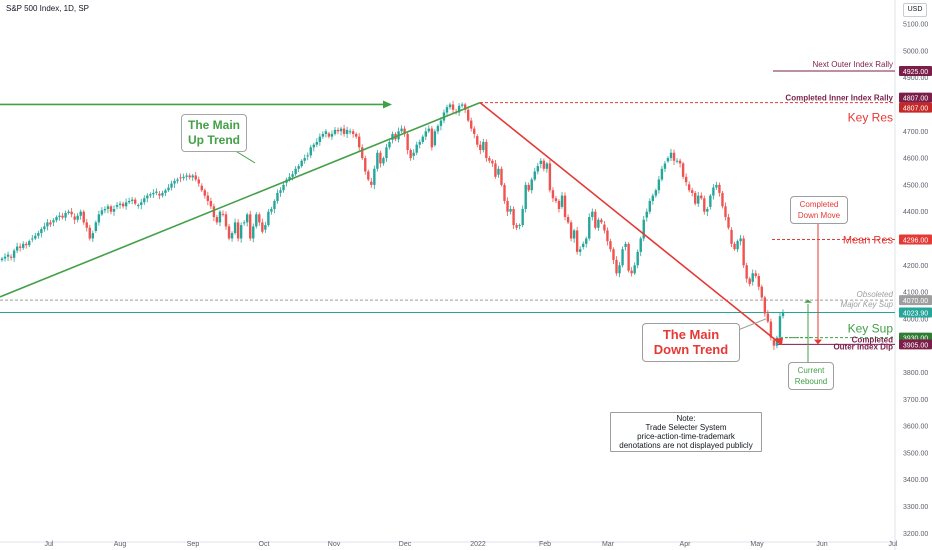 The image size is (932, 550). I want to click on level-label: Key Sup, so click(871, 329).